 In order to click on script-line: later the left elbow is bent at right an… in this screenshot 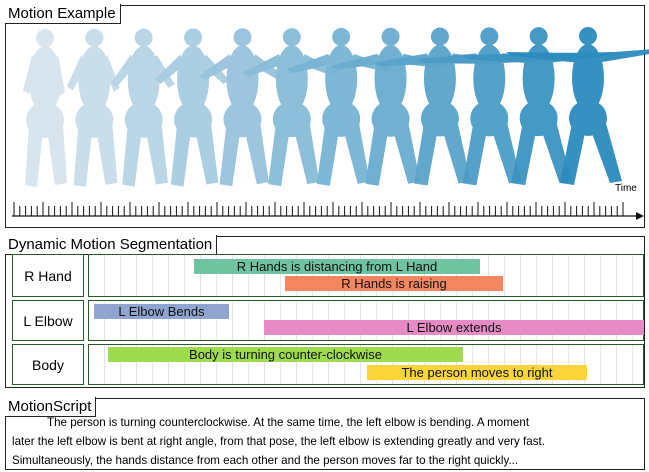, I will do `click(278, 441)`.